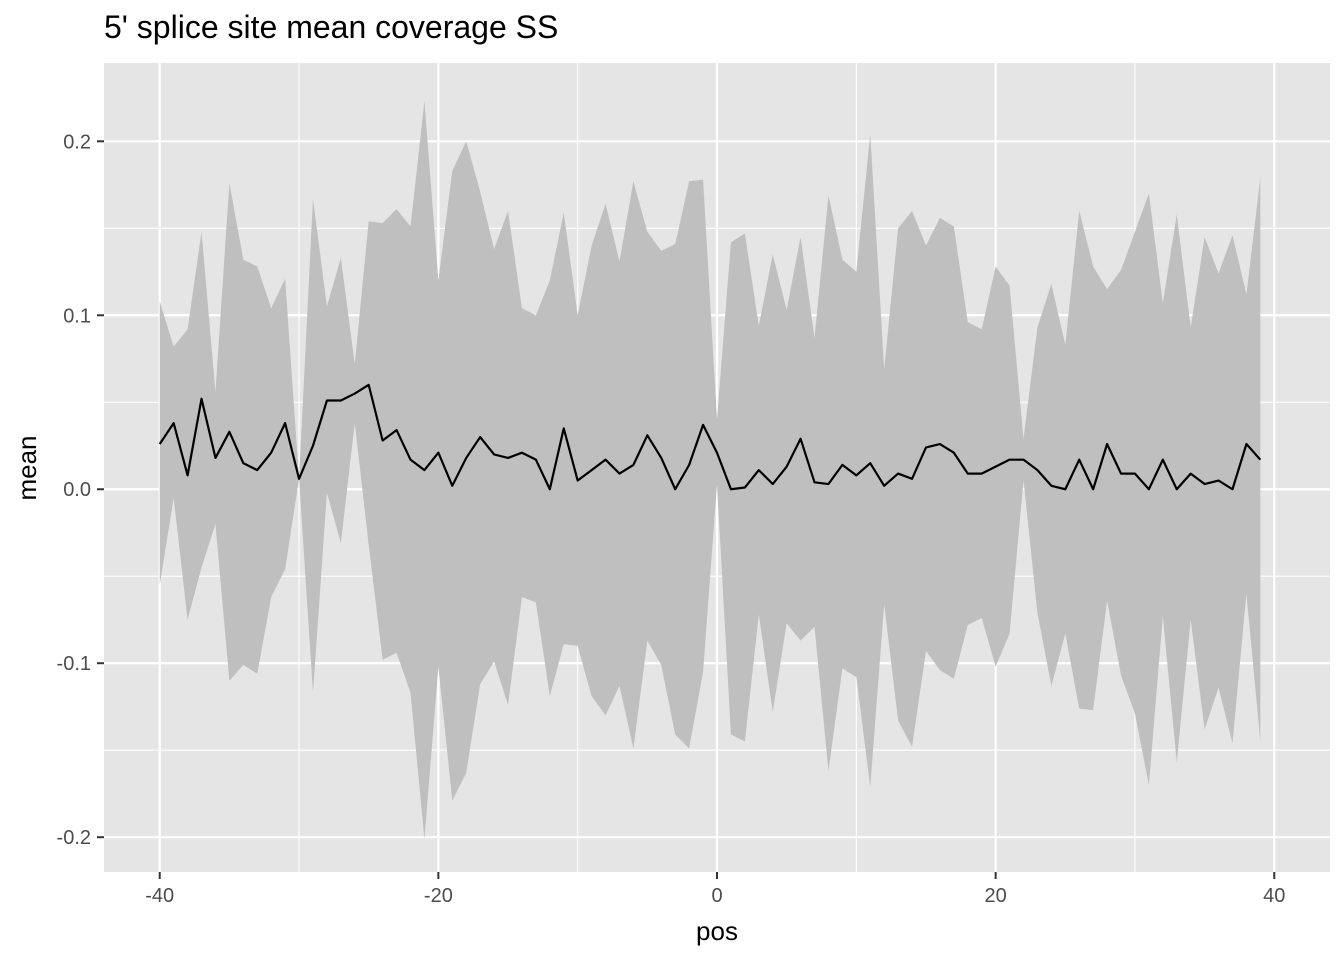 This screenshot has height=960, width=1344. Describe the element at coordinates (717, 931) in the screenshot. I see `x-axis-title: pos` at that location.